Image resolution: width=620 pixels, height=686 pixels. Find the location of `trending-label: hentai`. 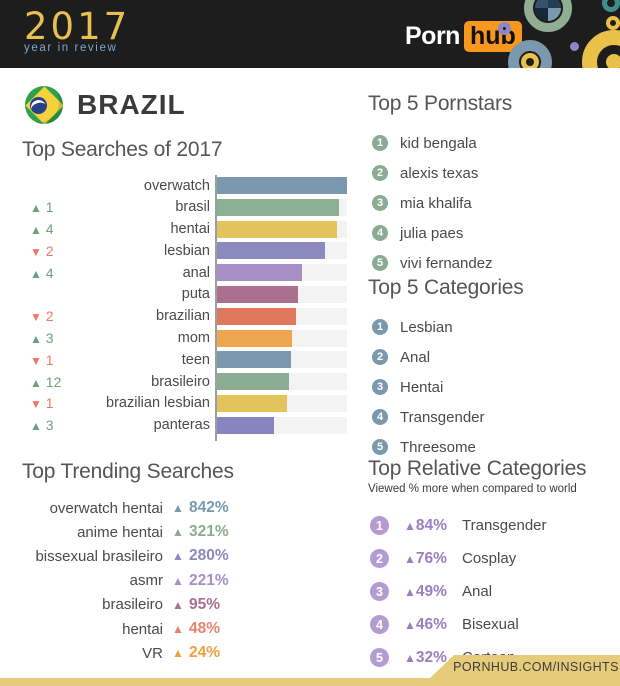

trending-label: hentai is located at coordinates (142, 629).